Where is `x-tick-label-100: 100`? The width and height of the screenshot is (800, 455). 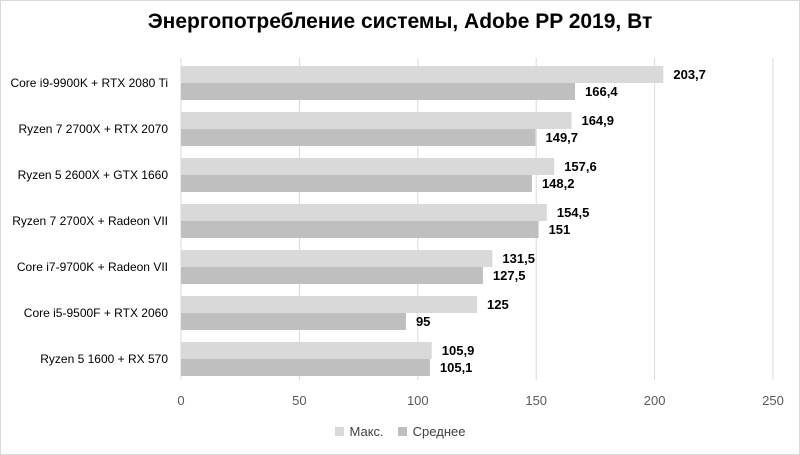
x-tick-label-100: 100 is located at coordinates (418, 400).